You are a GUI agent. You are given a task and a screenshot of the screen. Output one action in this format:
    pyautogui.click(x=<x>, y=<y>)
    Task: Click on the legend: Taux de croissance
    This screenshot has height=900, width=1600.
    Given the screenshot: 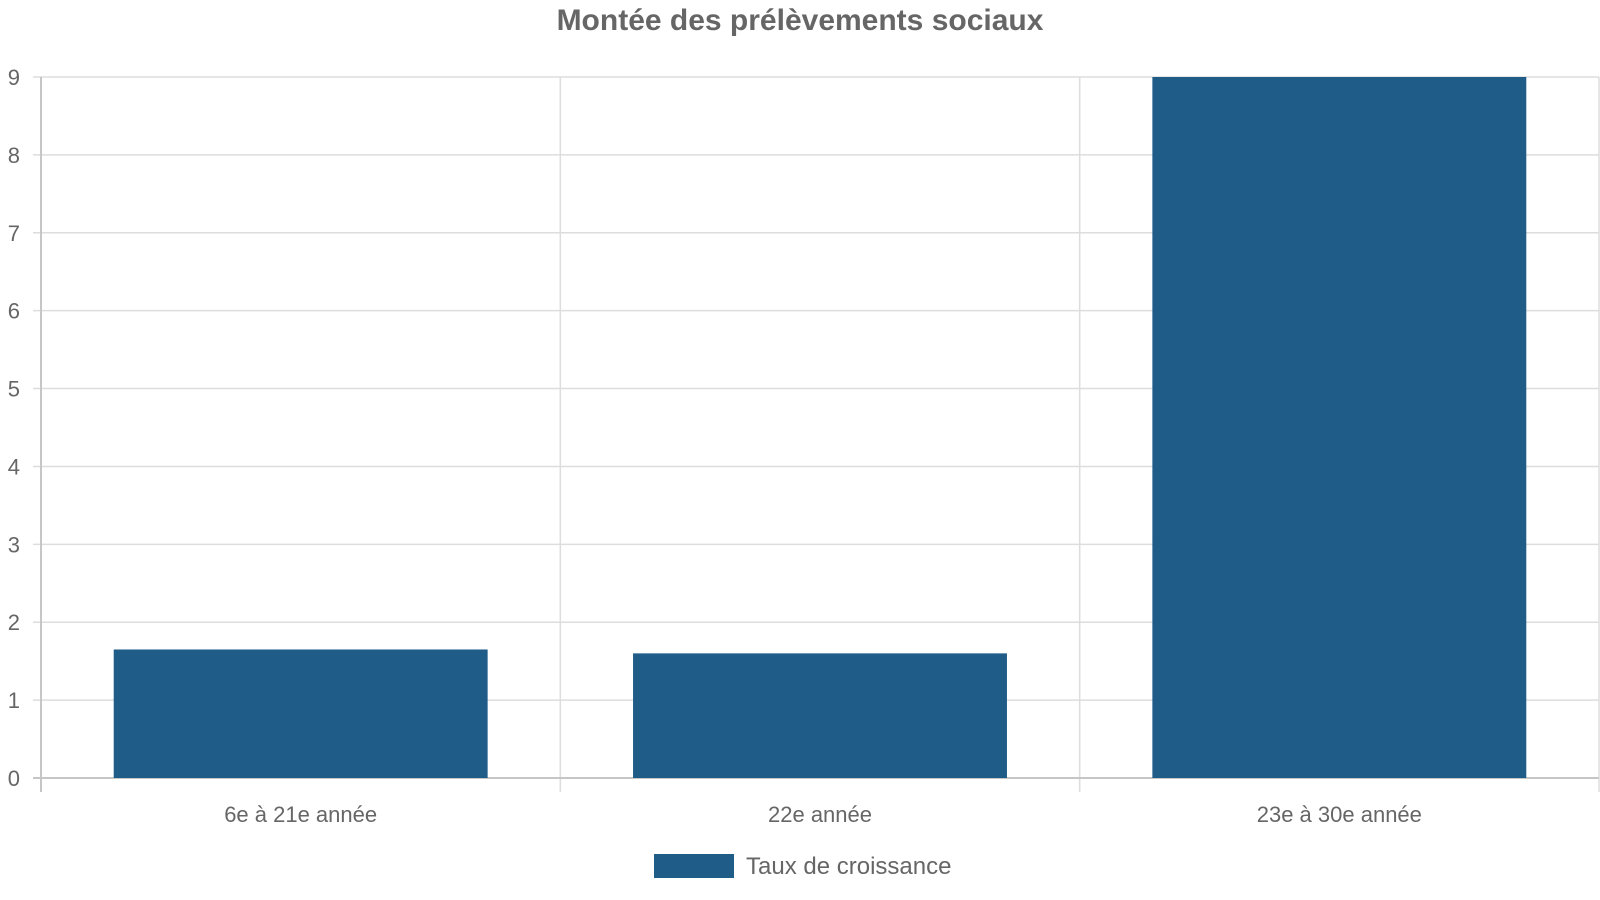 What is the action you would take?
    pyautogui.click(x=802, y=866)
    